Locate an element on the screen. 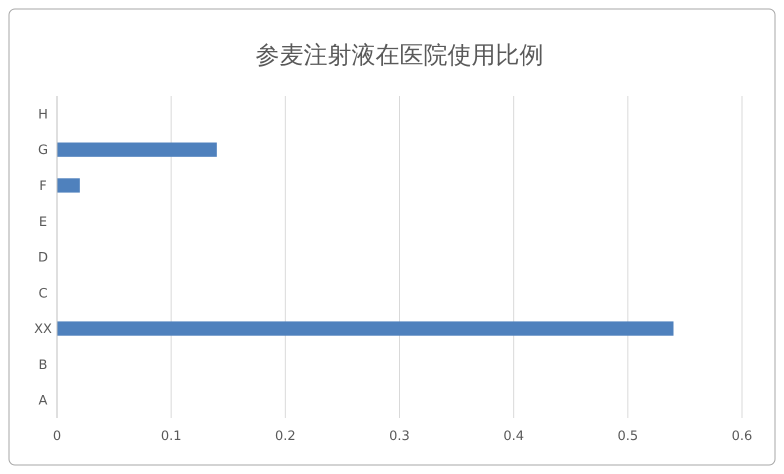  x-tick-label: 0 is located at coordinates (57, 436).